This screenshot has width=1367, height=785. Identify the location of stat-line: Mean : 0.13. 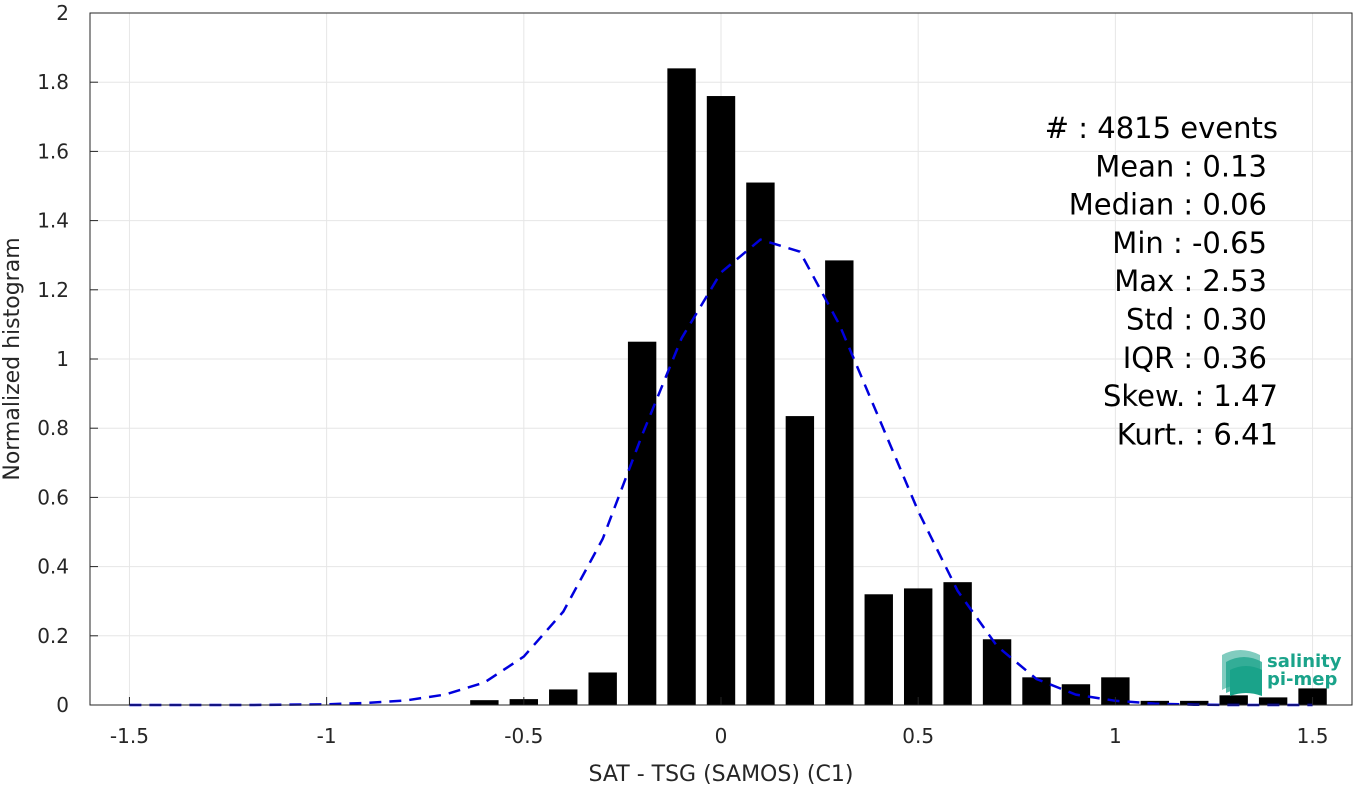
(1181, 166).